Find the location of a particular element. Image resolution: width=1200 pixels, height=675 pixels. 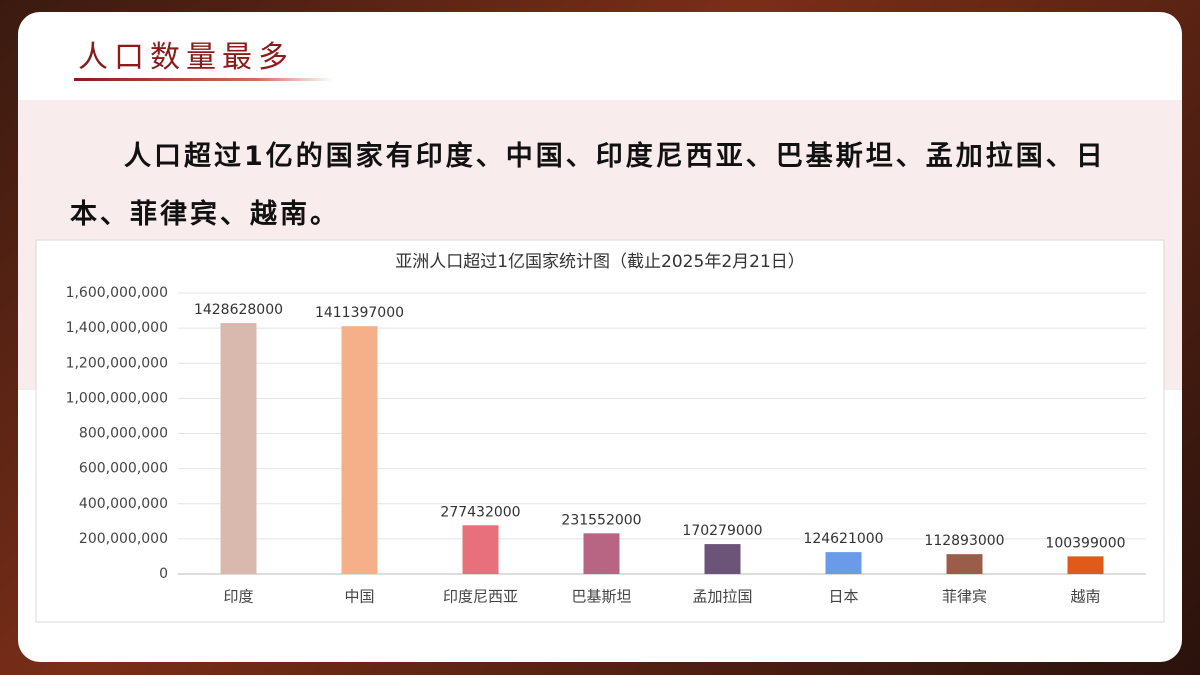

value-label: 170279000 is located at coordinates (722, 531).